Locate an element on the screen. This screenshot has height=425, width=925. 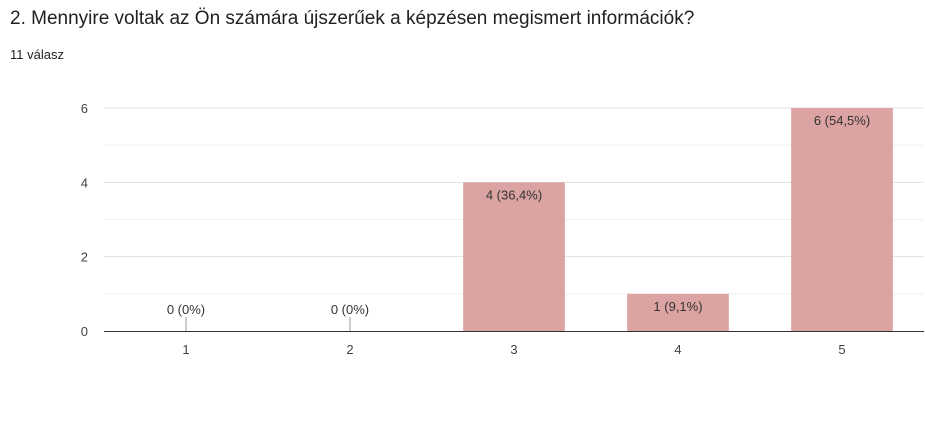
data-label: 1 (9,1%) is located at coordinates (677, 306).